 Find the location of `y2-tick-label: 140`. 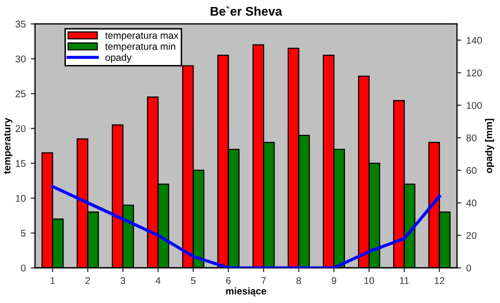

y2-tick-label: 140 is located at coordinates (474, 40).